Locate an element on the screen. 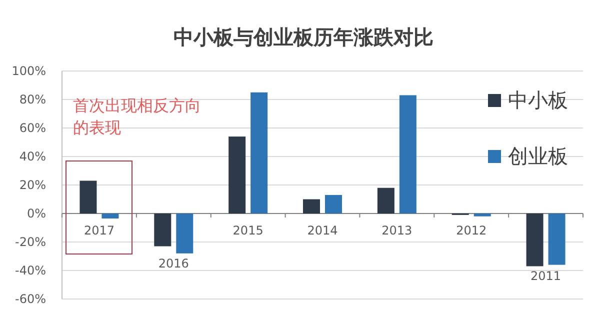 The height and width of the screenshot is (320, 607). x-tick-label: 2011 is located at coordinates (546, 276).